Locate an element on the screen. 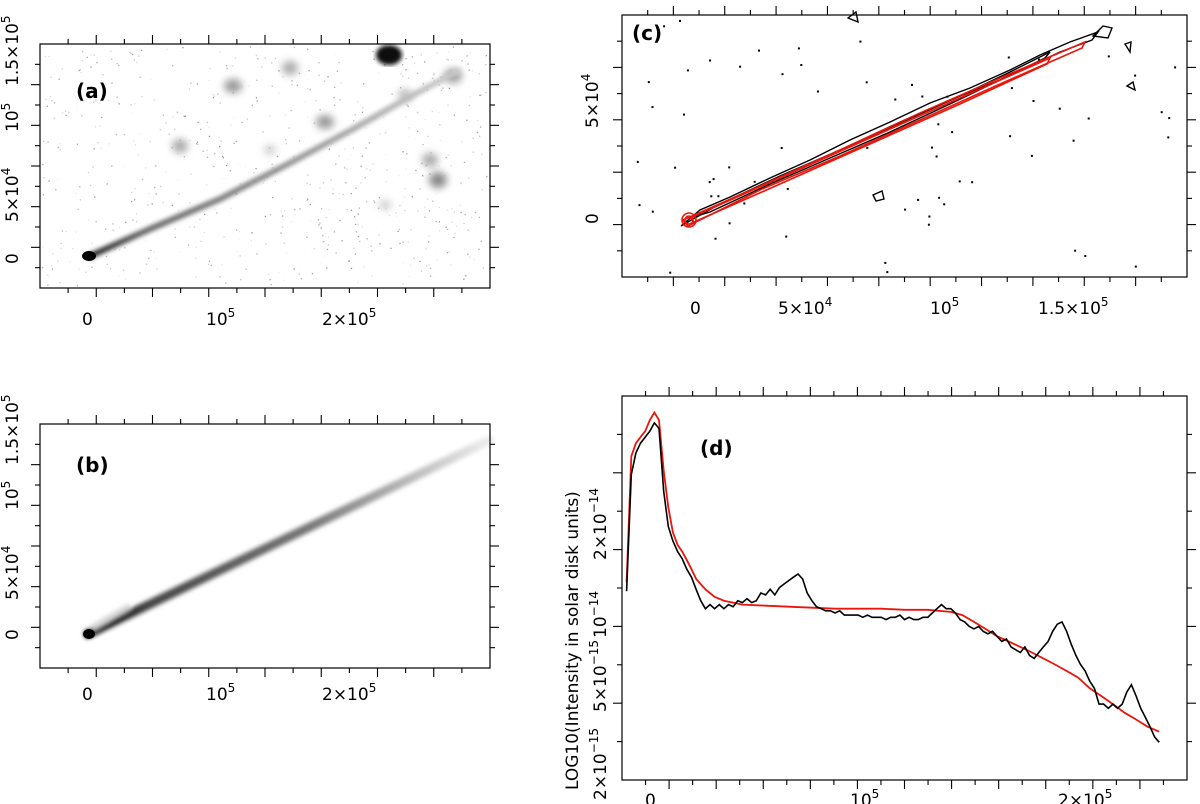 This screenshot has height=804, width=1200. panel-c-red-contour-nucleus is located at coordinates (689, 220).